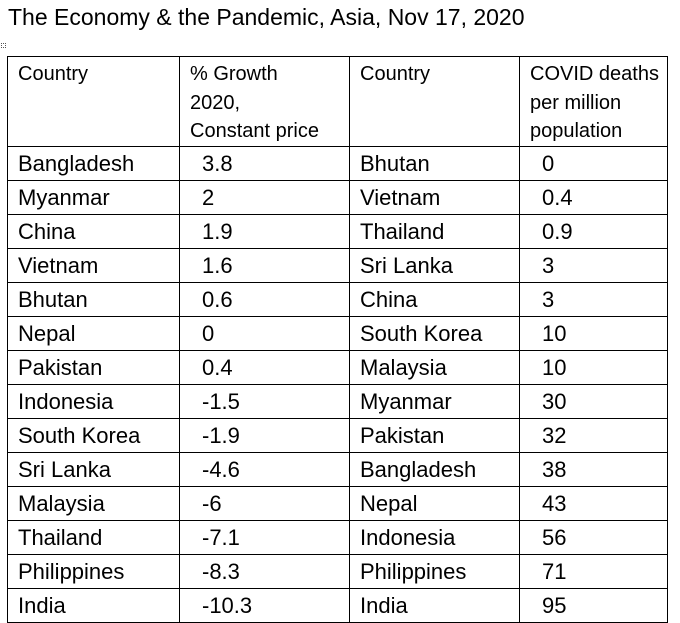  Describe the element at coordinates (215, 102) in the screenshot. I see `header-growth-line: 2020,` at that location.